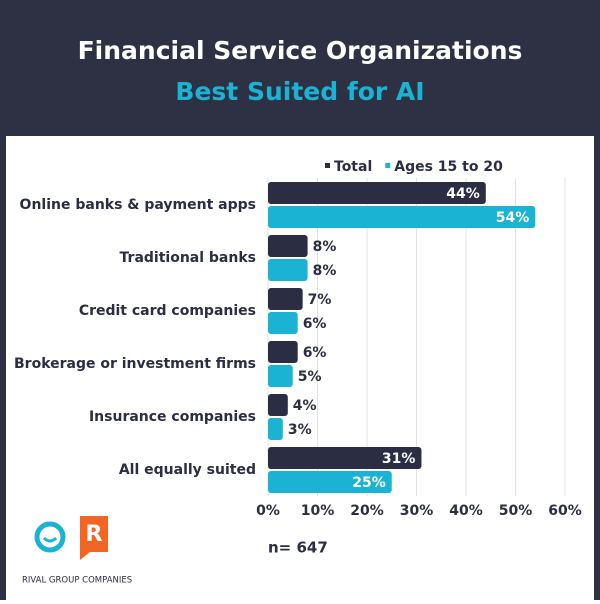  Describe the element at coordinates (167, 311) in the screenshot. I see `y-tick-label: Credit card companies` at that location.